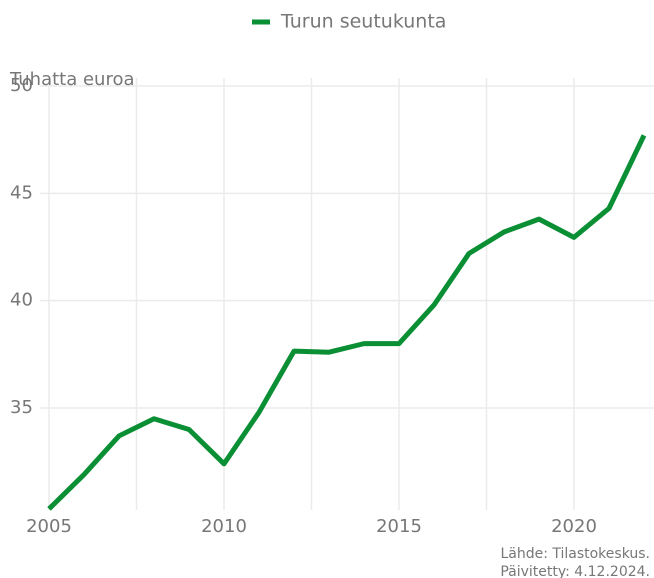 This screenshot has height=578, width=654. I want to click on source: Lähde: Tilastokeskus., so click(575, 554).